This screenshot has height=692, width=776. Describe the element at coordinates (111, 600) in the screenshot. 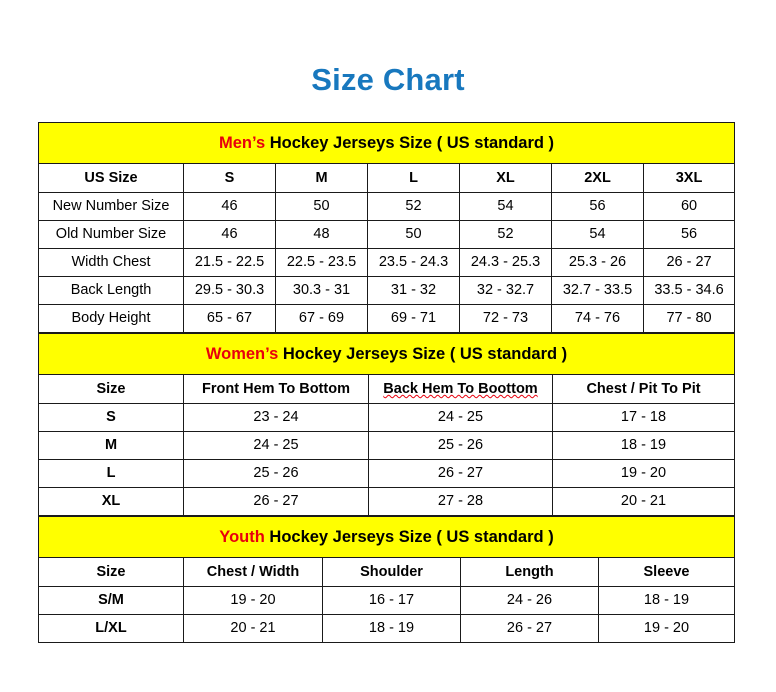

I see `row-label: S/M` at that location.